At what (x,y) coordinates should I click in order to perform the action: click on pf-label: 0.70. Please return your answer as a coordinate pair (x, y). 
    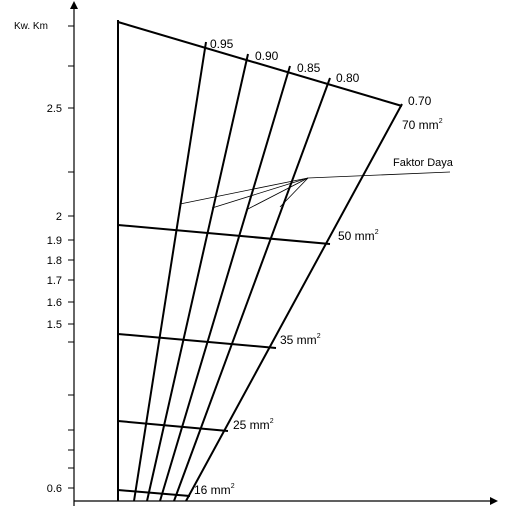
    Looking at the image, I should click on (420, 101).